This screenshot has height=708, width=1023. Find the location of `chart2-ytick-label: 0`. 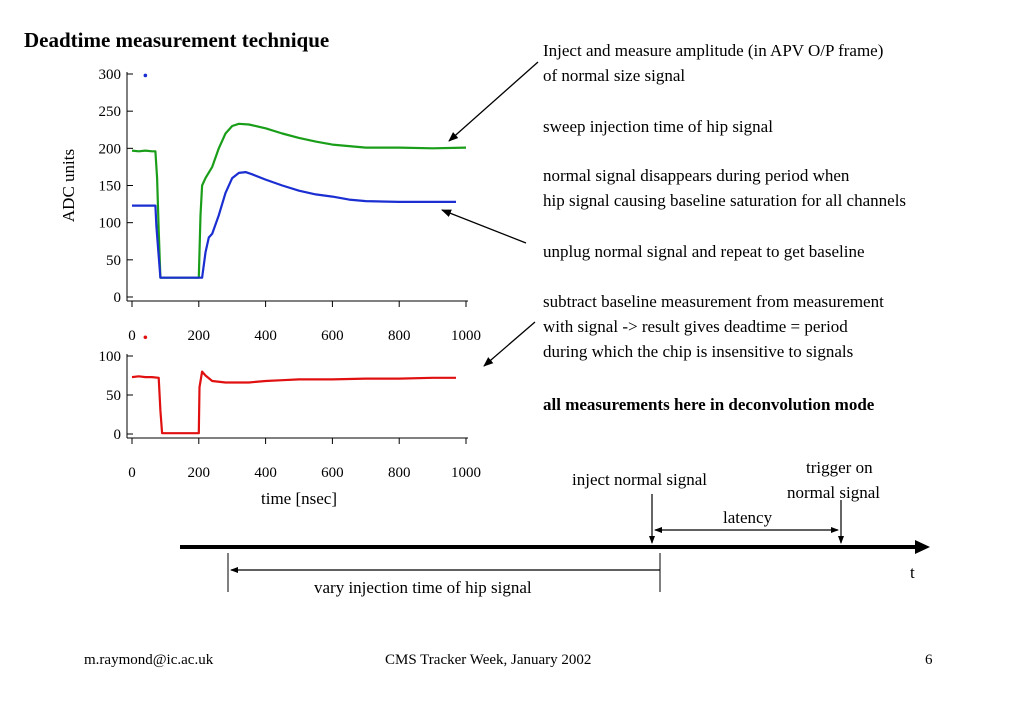

chart2-ytick-label: 0 is located at coordinates (118, 435).